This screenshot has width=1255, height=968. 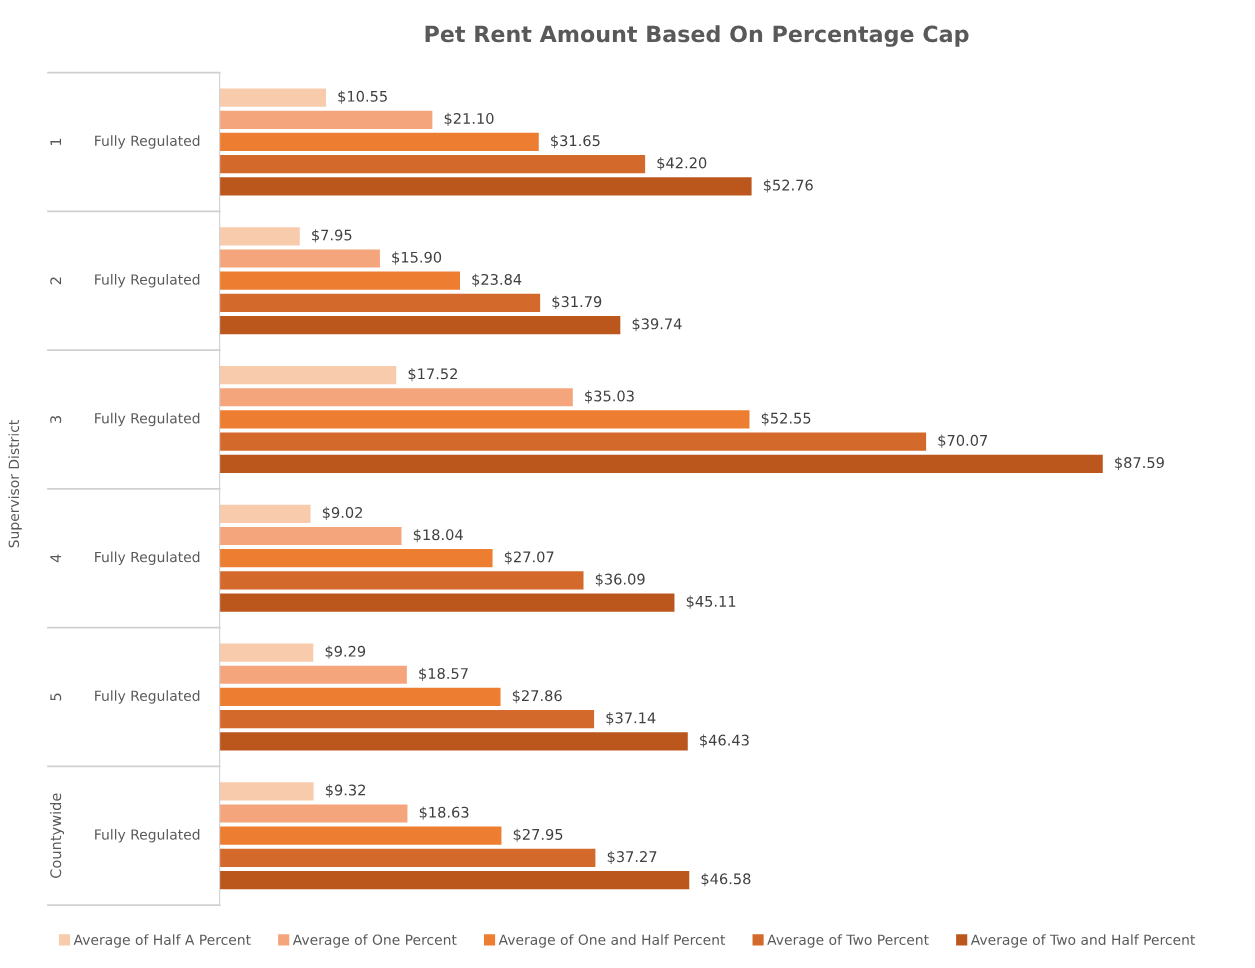 I want to click on data-label: $9.32, so click(x=345, y=791).